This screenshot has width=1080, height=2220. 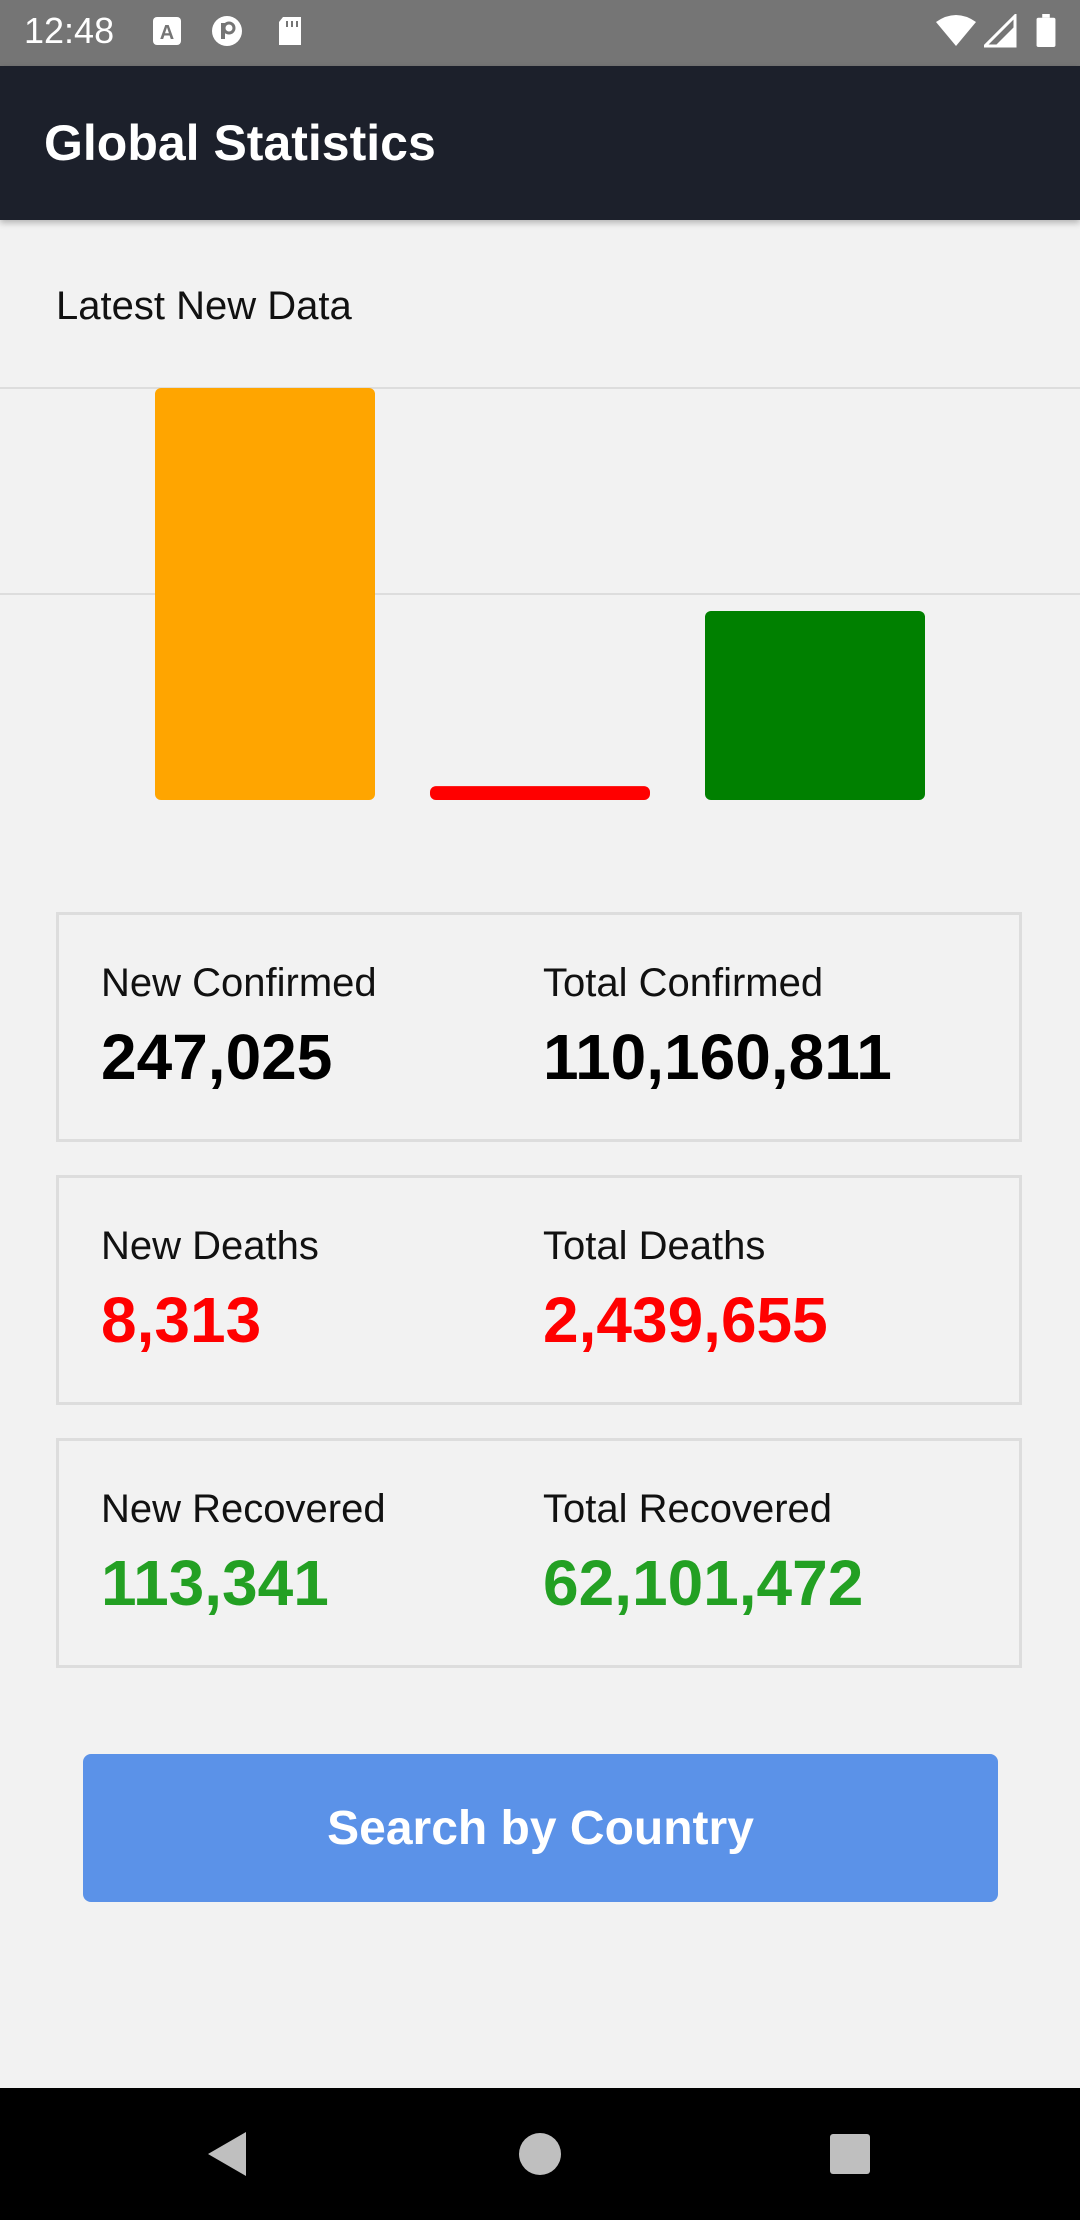 What do you see at coordinates (540, 143) in the screenshot?
I see `app-bar: Global Statistics` at bounding box center [540, 143].